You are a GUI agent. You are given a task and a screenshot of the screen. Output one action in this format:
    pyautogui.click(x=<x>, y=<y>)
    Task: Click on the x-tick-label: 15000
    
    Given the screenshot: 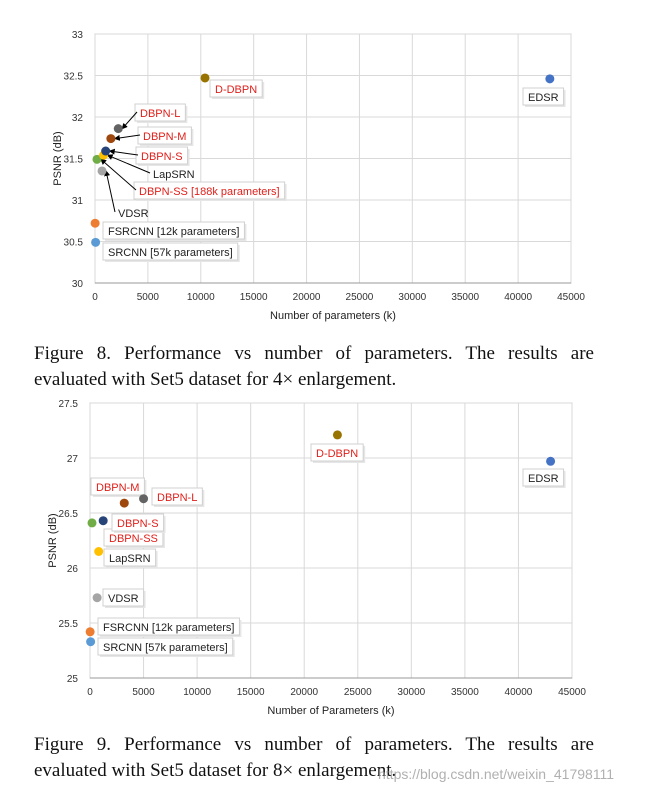 What is the action you would take?
    pyautogui.click(x=251, y=692)
    